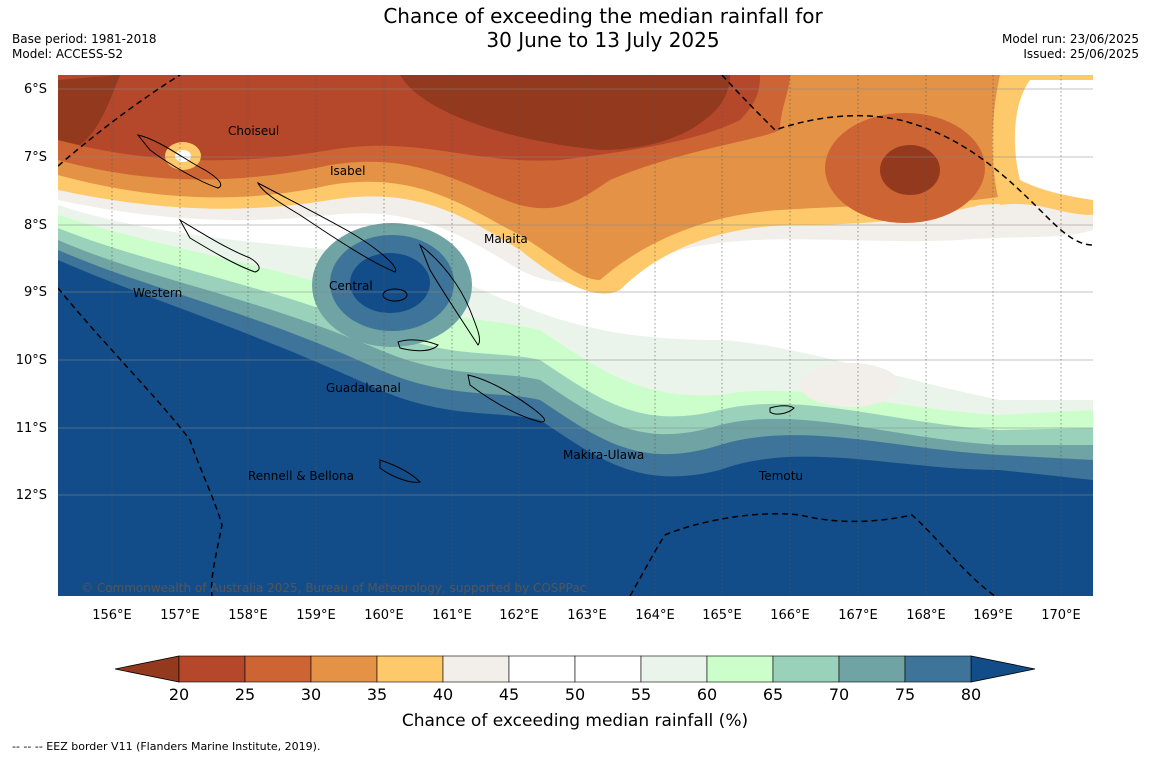 This screenshot has height=758, width=1150. I want to click on lon-label: 161°E, so click(452, 615).